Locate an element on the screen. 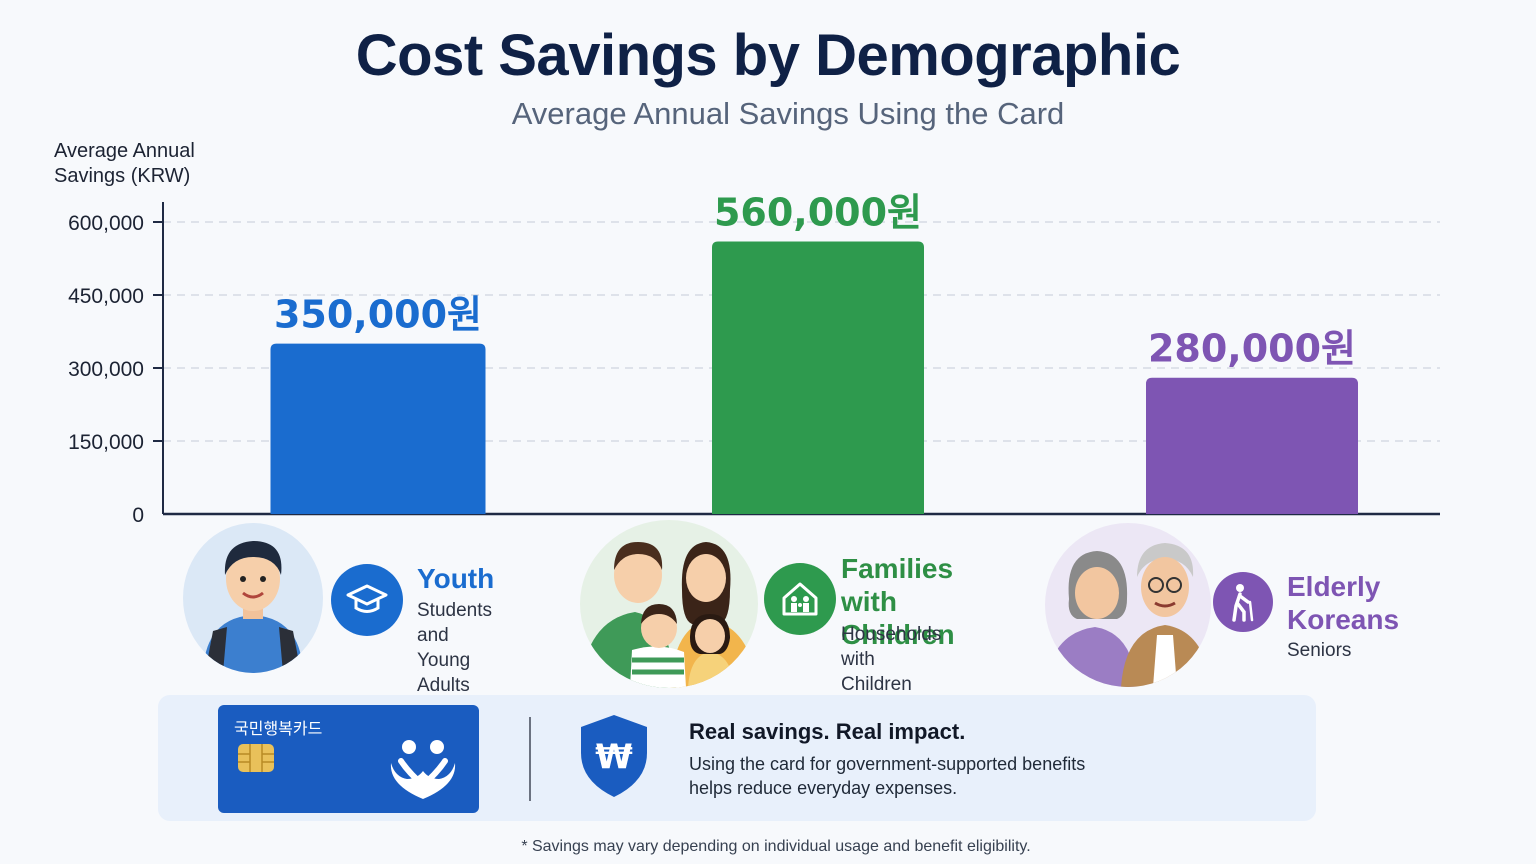 The width and height of the screenshot is (1536, 864). youth-description: Students and Young Adults is located at coordinates (454, 648).